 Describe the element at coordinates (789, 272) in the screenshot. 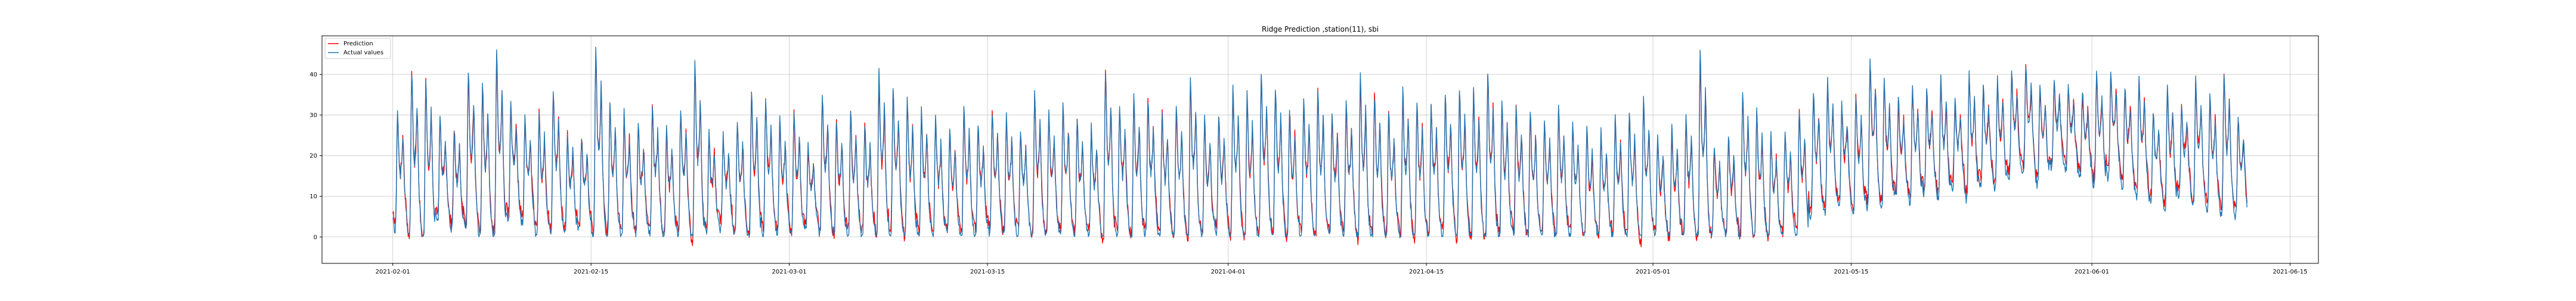

I see `x-tick-label: 2021-03-01` at that location.